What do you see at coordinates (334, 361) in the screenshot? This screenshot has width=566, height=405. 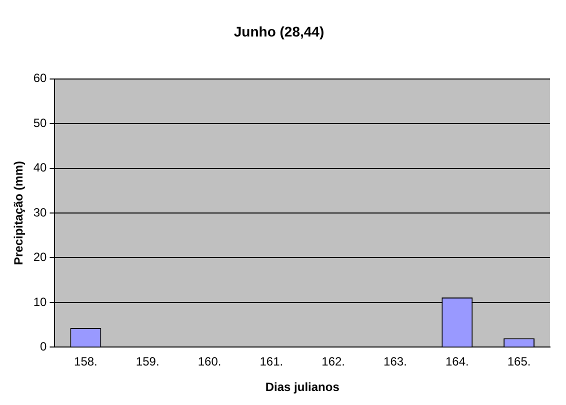 I see `x-tick-label: 162.` at bounding box center [334, 361].